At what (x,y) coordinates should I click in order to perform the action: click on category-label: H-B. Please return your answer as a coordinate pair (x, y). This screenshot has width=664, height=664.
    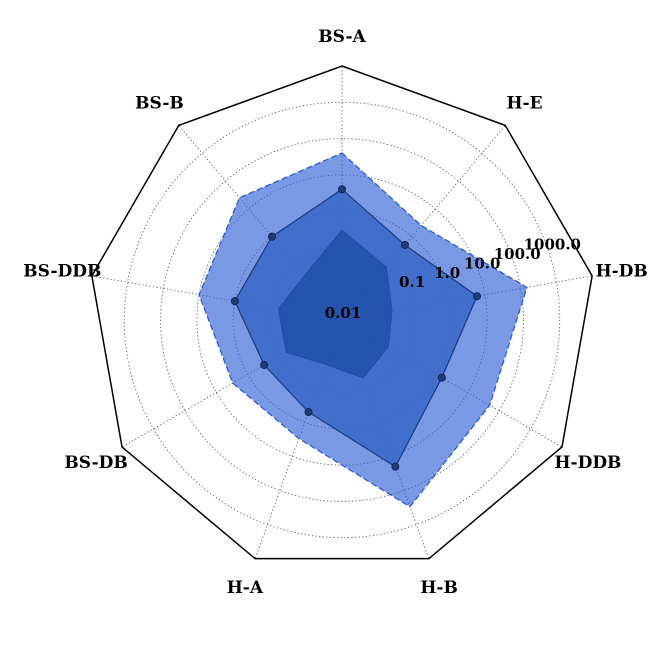
    Looking at the image, I should click on (439, 588).